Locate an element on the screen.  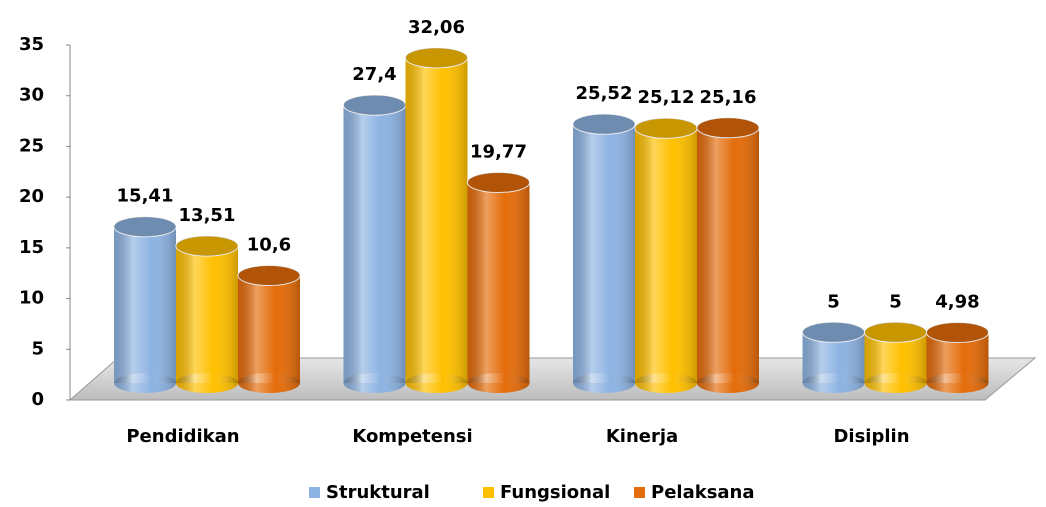
data-label: 25,12 is located at coordinates (666, 97).